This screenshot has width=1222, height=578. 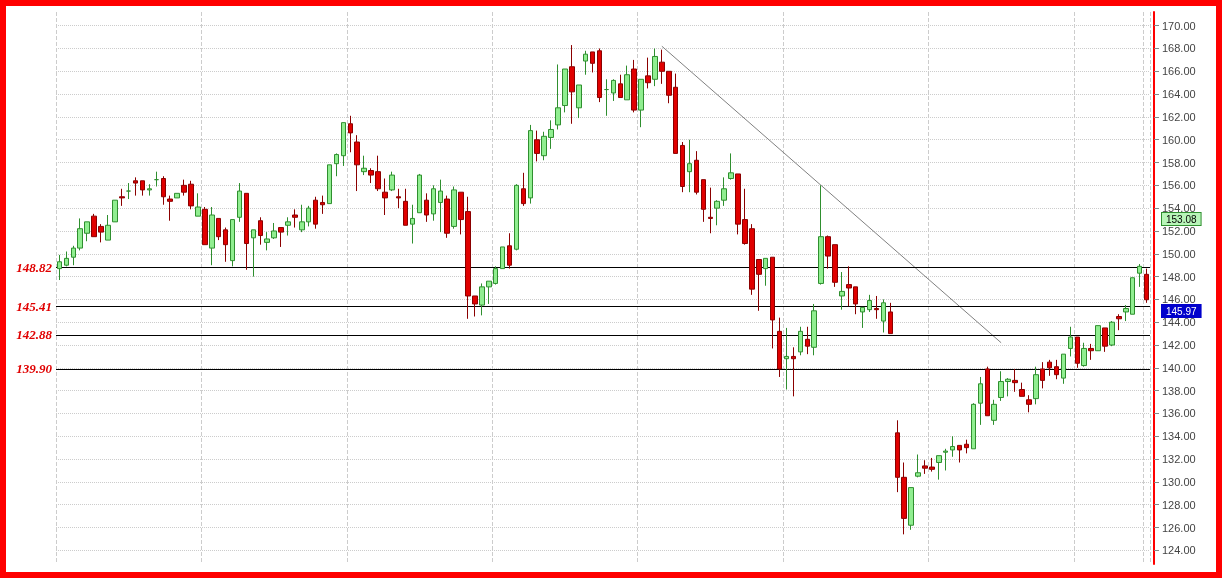 I want to click on y-tick-label: 166.00, so click(x=1179, y=71).